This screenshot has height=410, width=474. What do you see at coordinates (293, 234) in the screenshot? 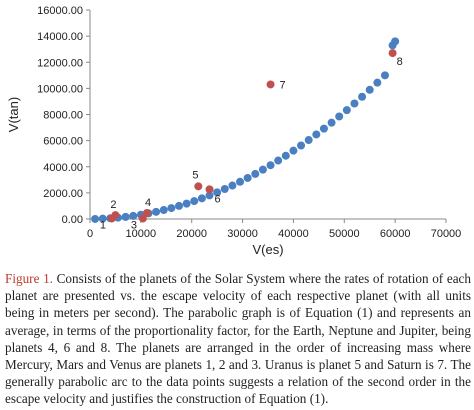
I see `x-tick-label: 40000` at bounding box center [293, 234].